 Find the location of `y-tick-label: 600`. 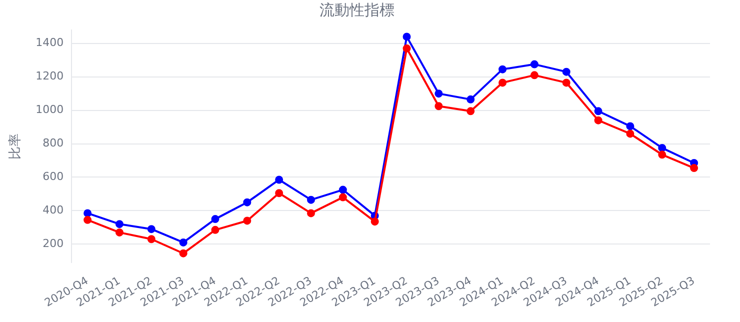

y-tick-label: 600 is located at coordinates (53, 177).